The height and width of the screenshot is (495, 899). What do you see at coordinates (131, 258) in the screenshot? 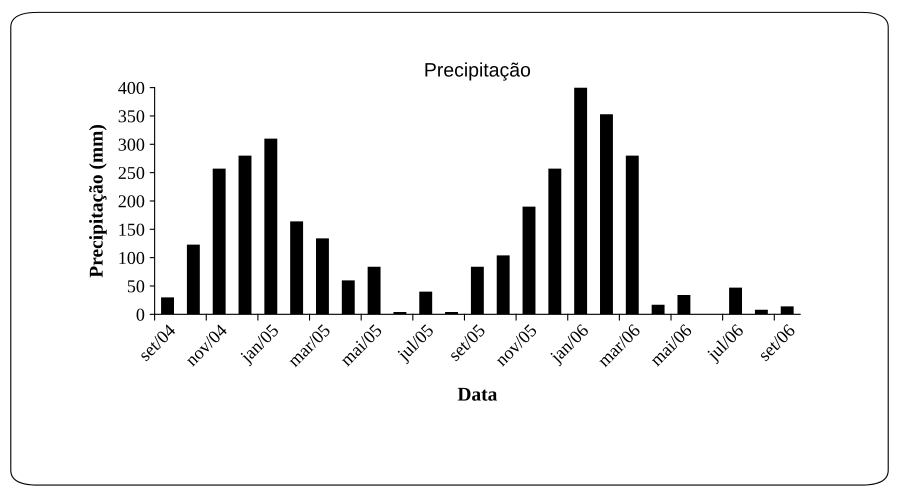
I see `y-tick-label: 100` at bounding box center [131, 258].